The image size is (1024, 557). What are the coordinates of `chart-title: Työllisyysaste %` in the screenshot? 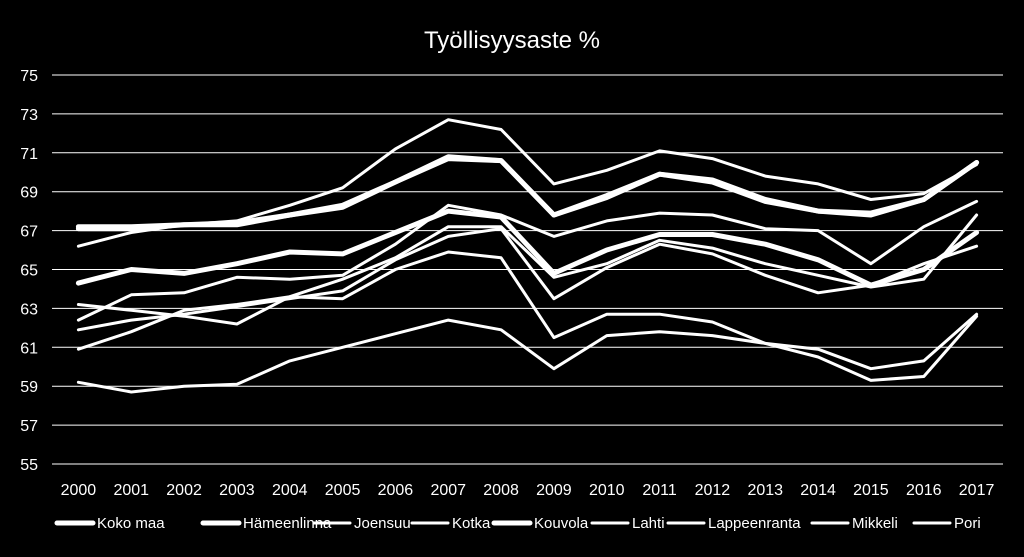 It's located at (512, 40).